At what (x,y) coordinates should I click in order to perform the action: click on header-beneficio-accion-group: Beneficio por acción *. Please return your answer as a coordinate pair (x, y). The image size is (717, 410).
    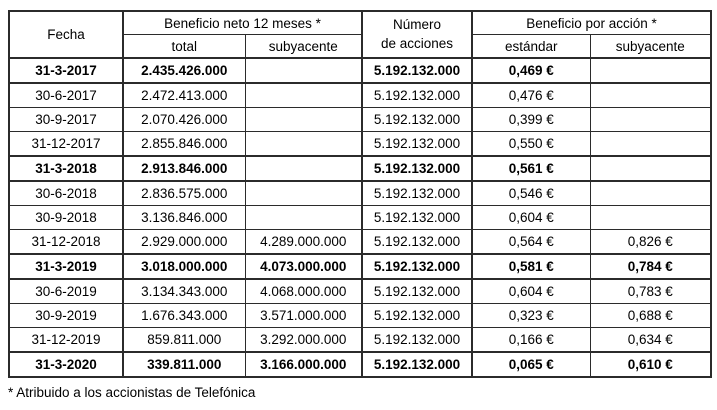
    Looking at the image, I should click on (591, 22).